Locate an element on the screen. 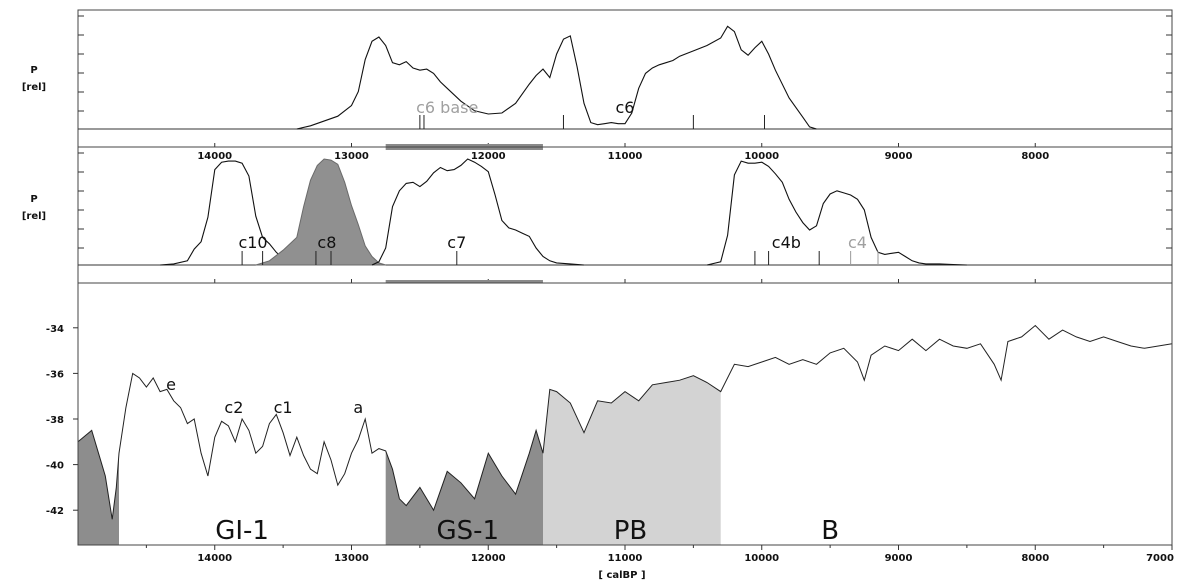 This screenshot has width=1191, height=582. zone-label-B: B is located at coordinates (830, 531).